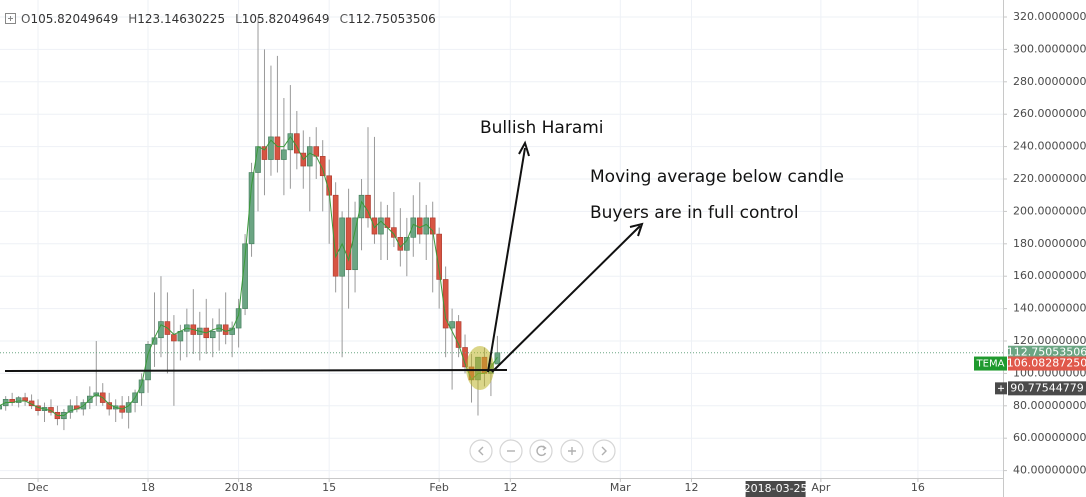  Describe the element at coordinates (524, 148) in the screenshot. I see `arrow-head` at that location.